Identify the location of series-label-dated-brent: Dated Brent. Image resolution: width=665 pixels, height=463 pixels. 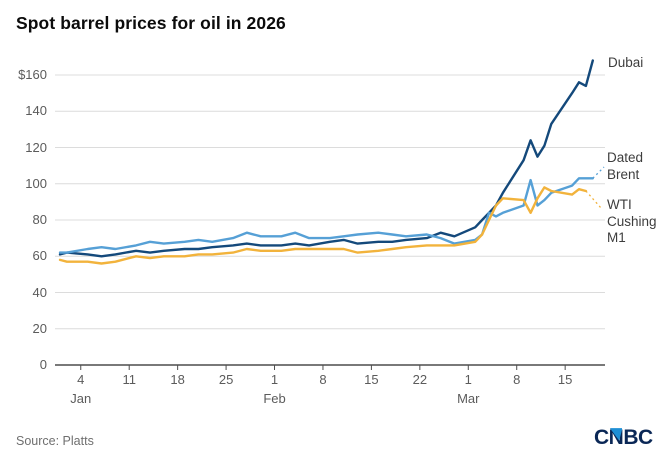
(625, 166).